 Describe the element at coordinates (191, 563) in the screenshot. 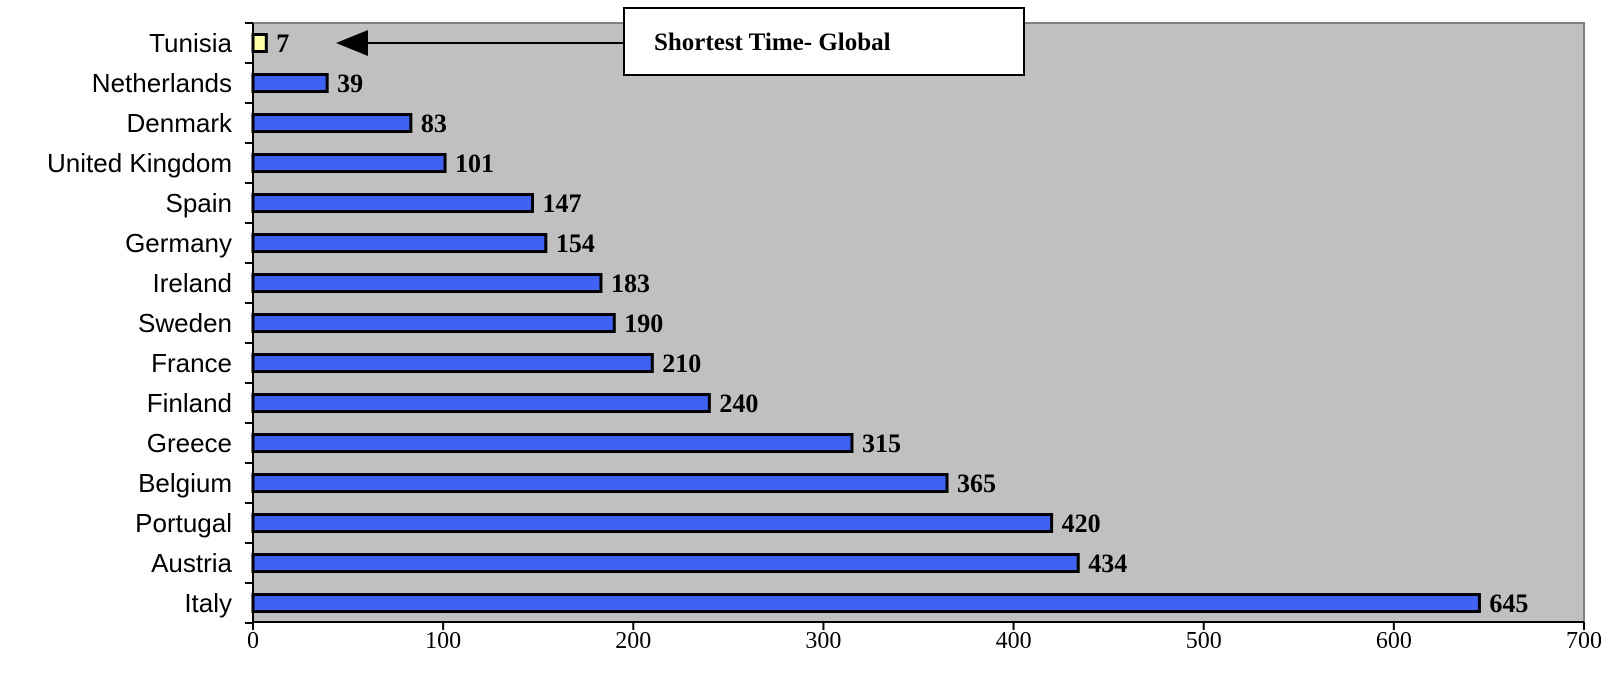

I see `category-label: Austria` at that location.